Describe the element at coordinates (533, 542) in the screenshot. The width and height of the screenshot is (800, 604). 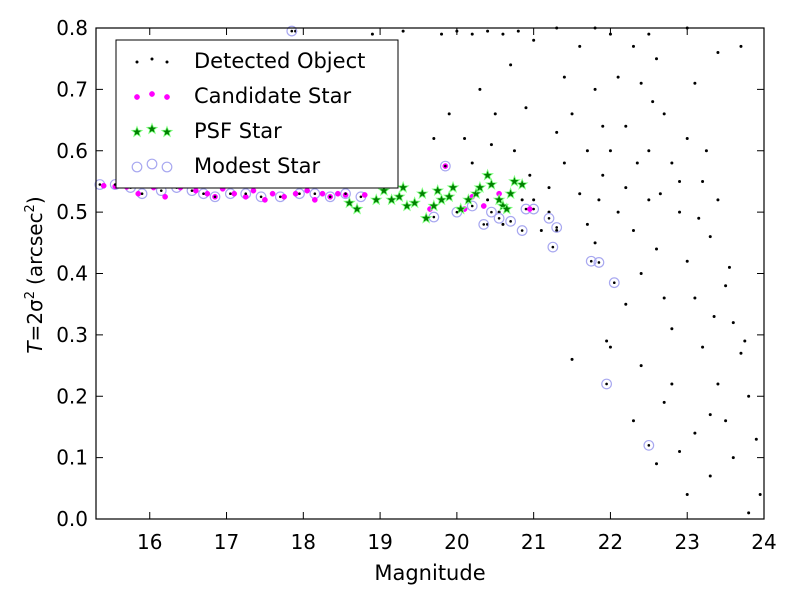
I see `x-tick-label: 21` at that location.